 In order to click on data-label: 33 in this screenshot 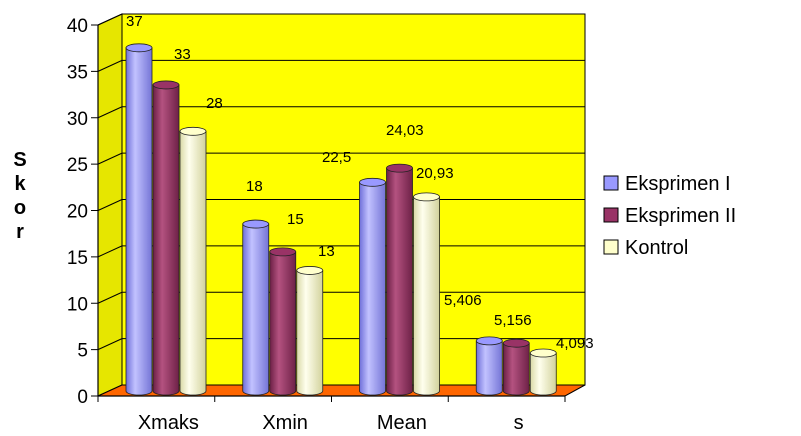, I will do `click(182, 54)`.